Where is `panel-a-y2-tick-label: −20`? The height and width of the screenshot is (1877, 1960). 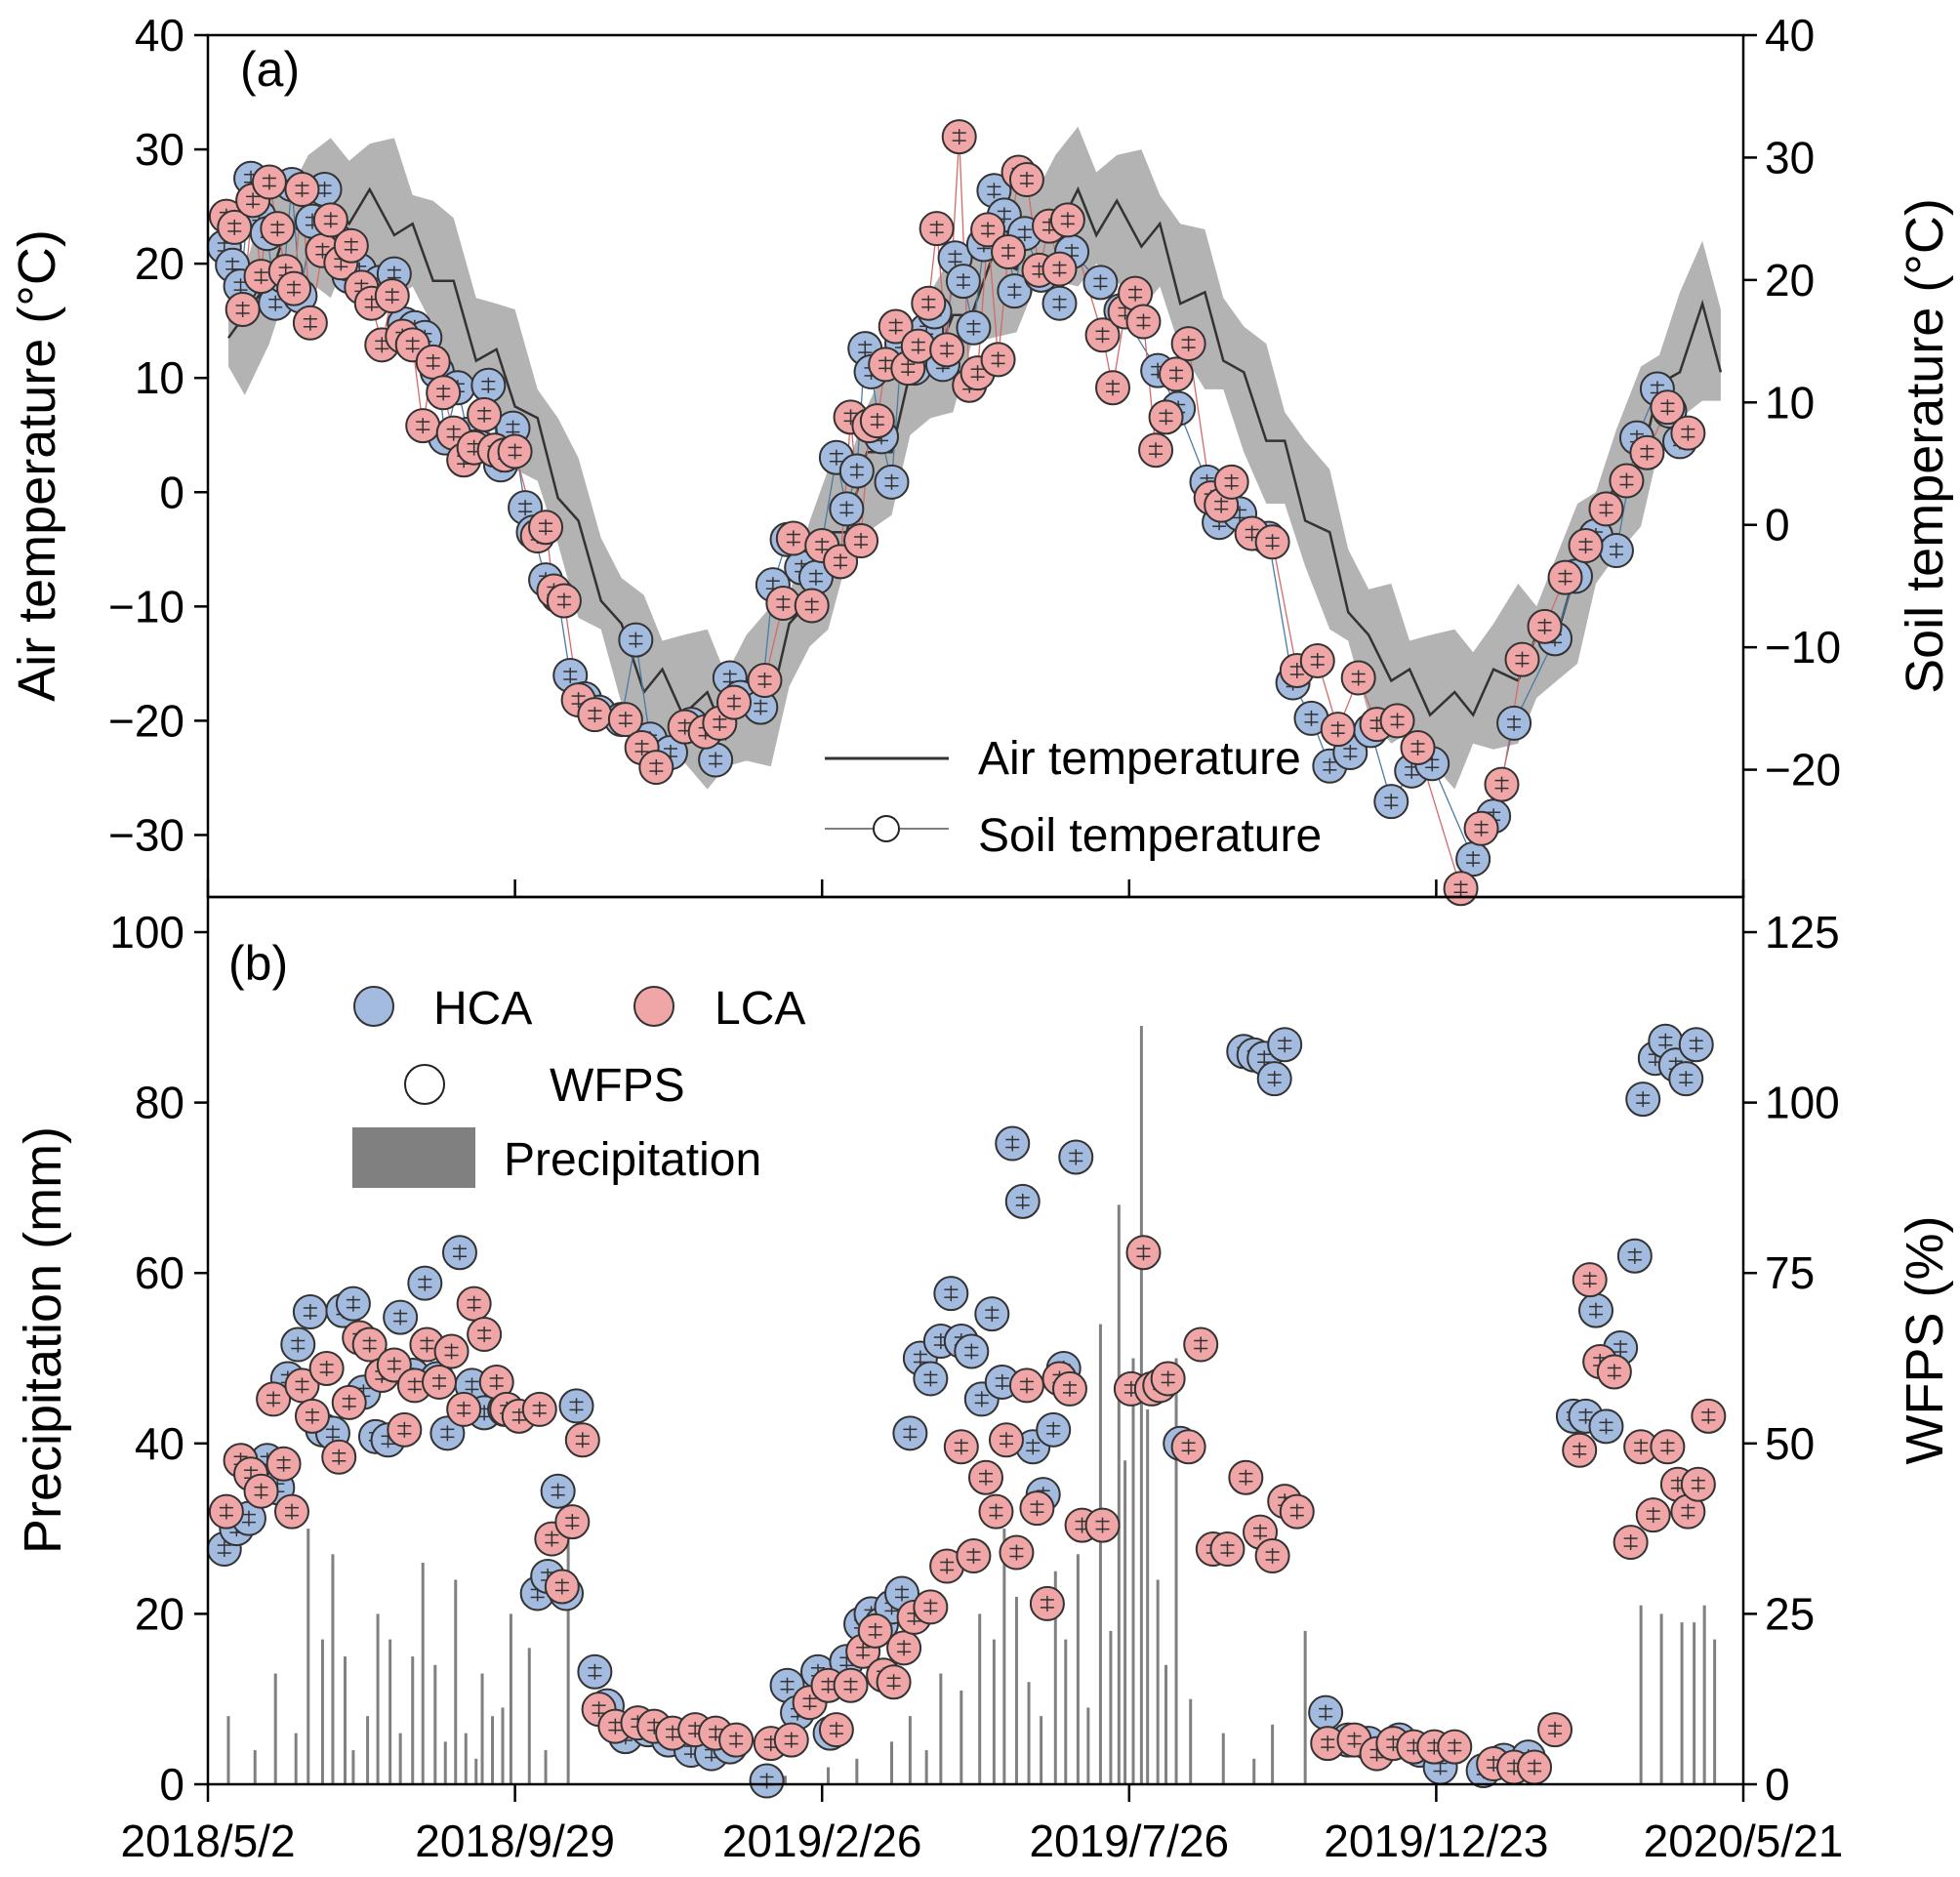
panel-a-y2-tick-label: −20 is located at coordinates (1803, 770).